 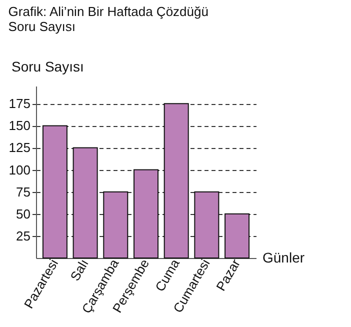 I want to click on y-tick-label: 100, so click(x=19, y=170).